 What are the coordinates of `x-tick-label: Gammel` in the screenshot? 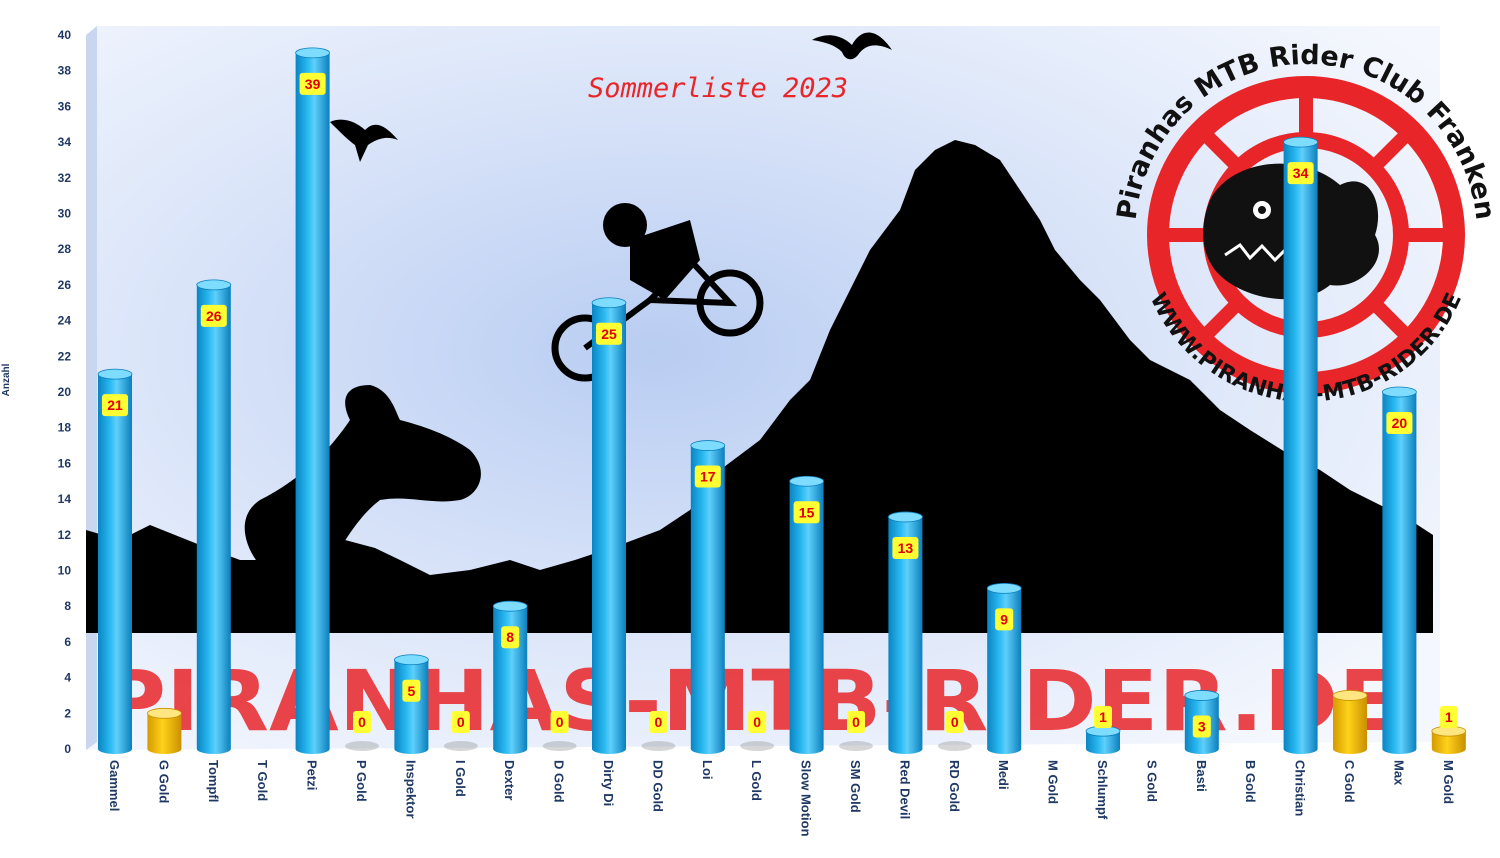 It's located at (114, 785).